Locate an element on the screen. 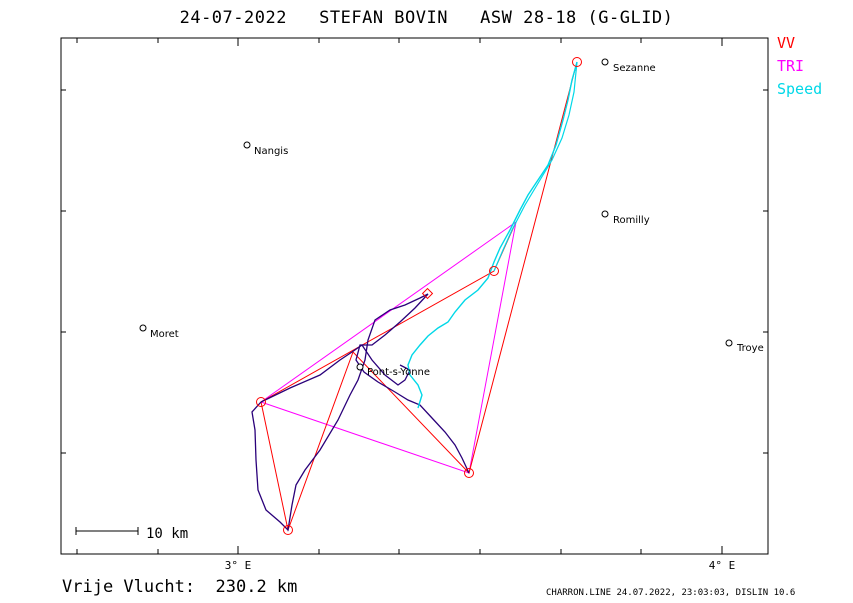 The width and height of the screenshot is (853, 603). flight-track-segment is located at coordinates (335, 373).